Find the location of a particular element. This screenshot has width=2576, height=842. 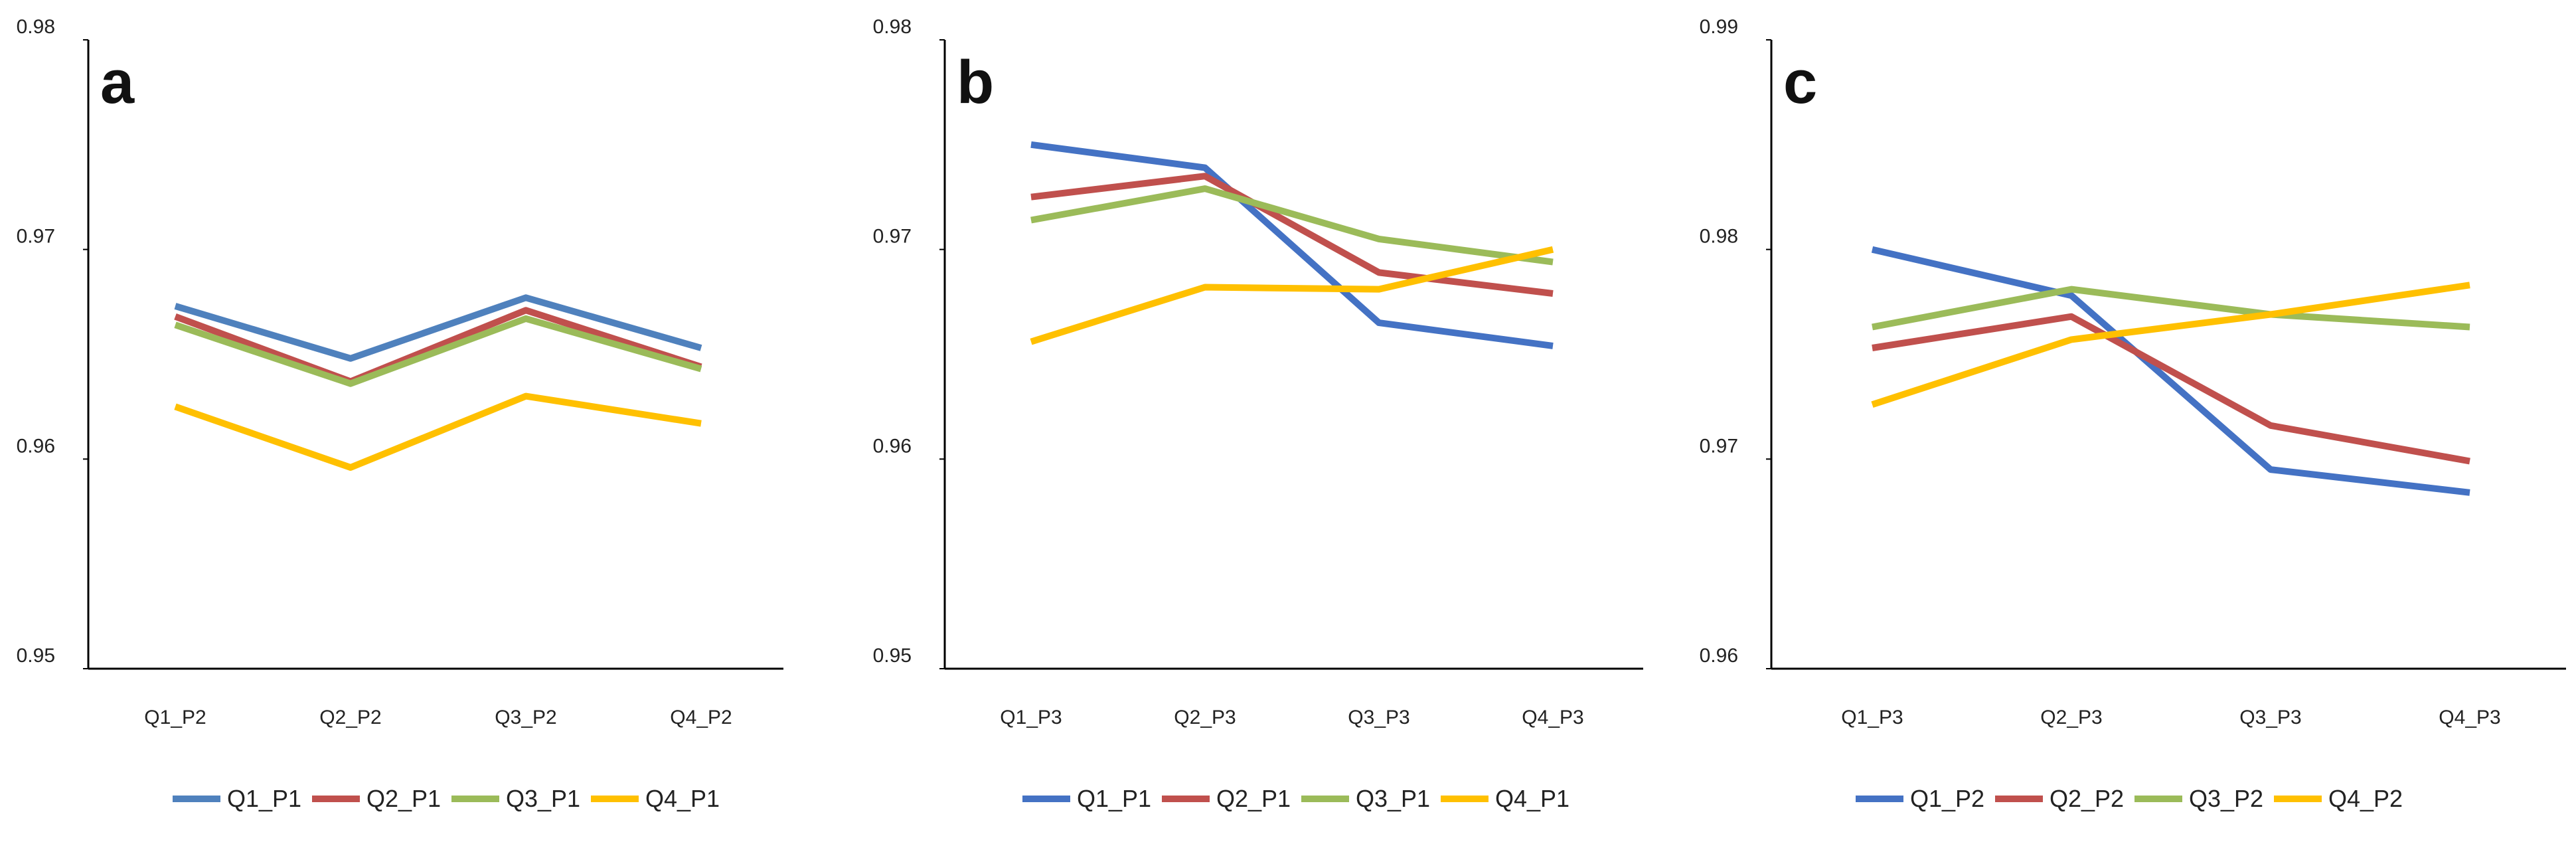

panel-label: a is located at coordinates (117, 82).